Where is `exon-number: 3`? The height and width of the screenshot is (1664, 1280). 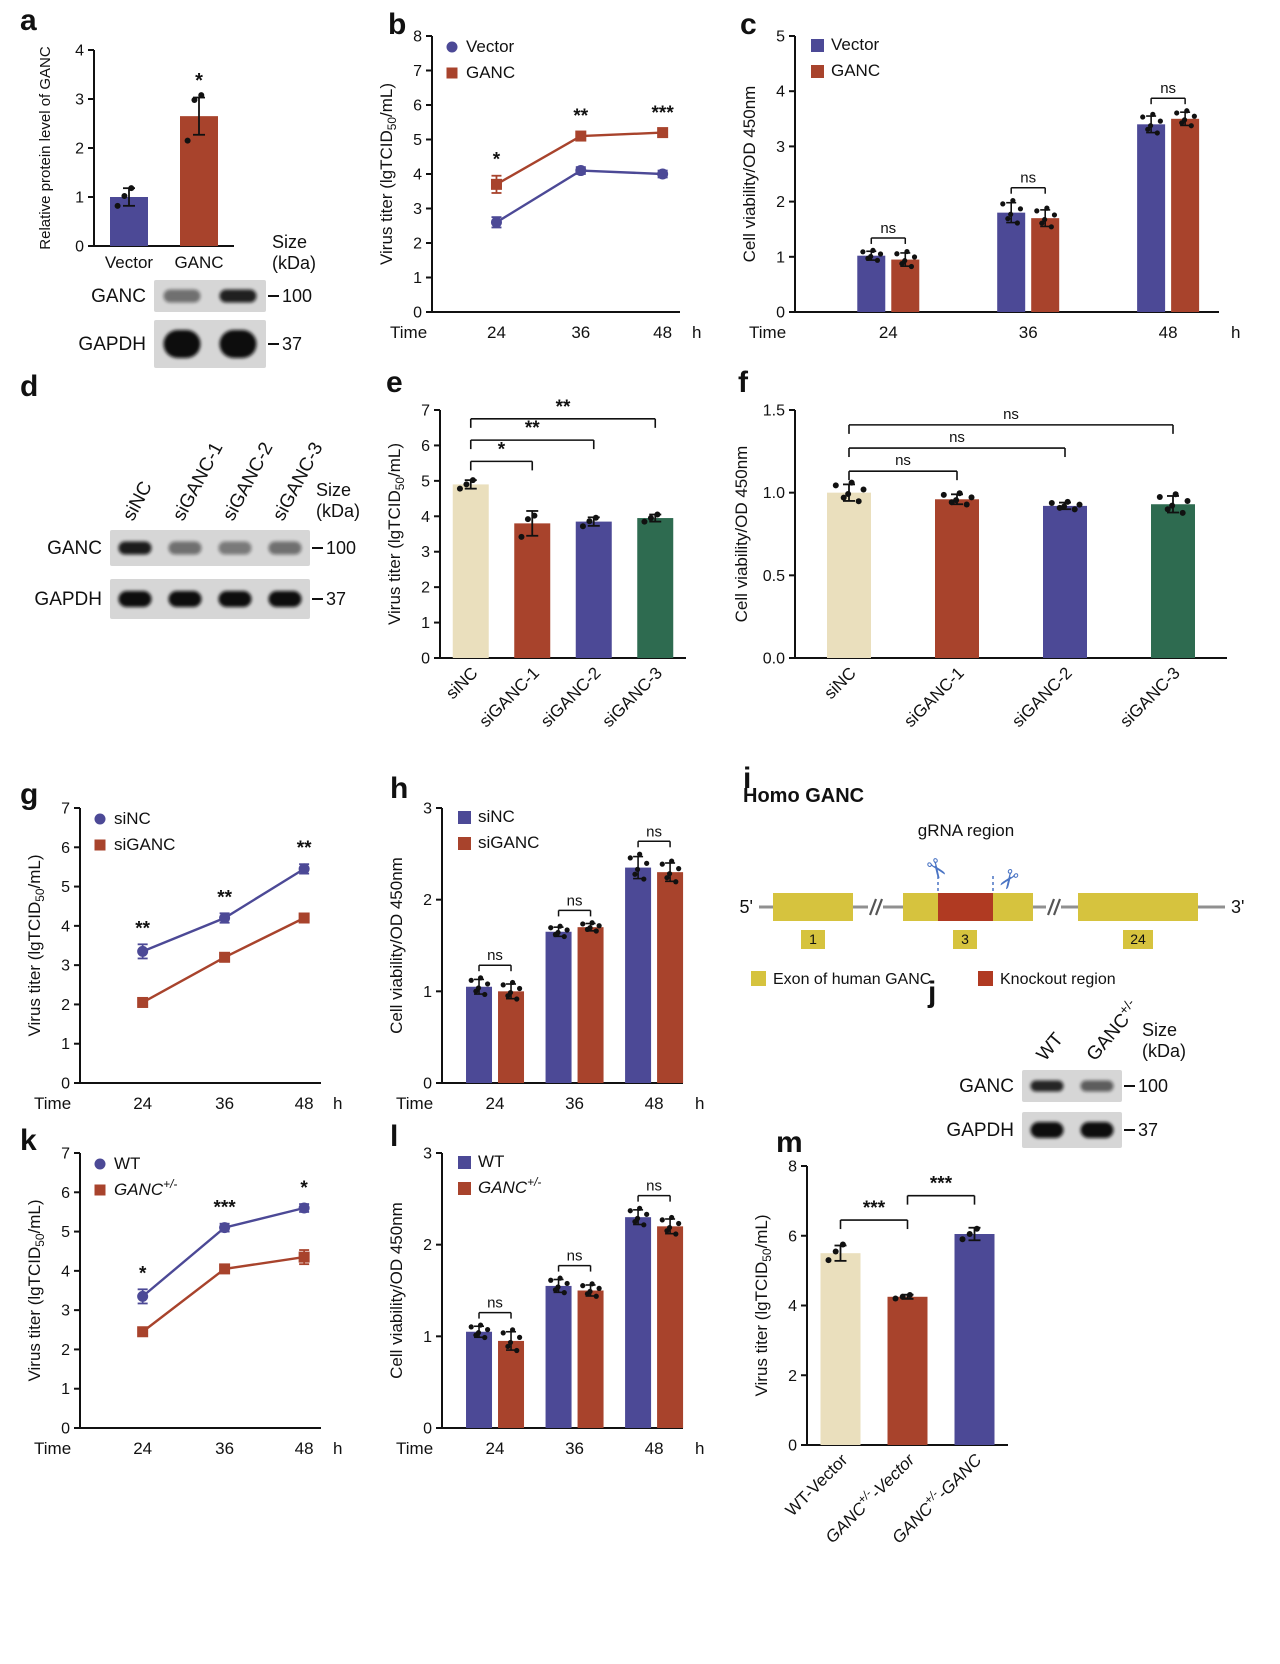 exon-number: 3 is located at coordinates (965, 939).